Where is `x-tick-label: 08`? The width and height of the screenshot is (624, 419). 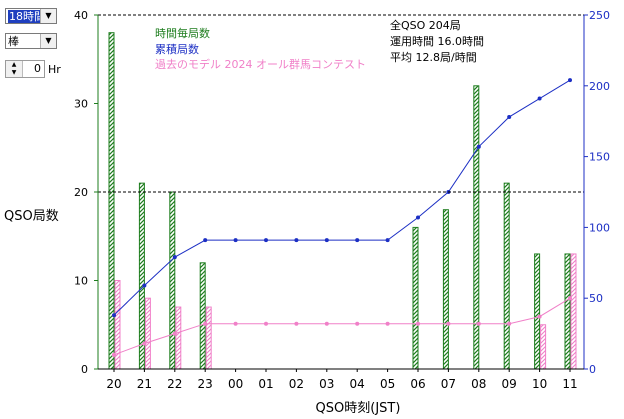
x-tick-label: 08 is located at coordinates (478, 384).